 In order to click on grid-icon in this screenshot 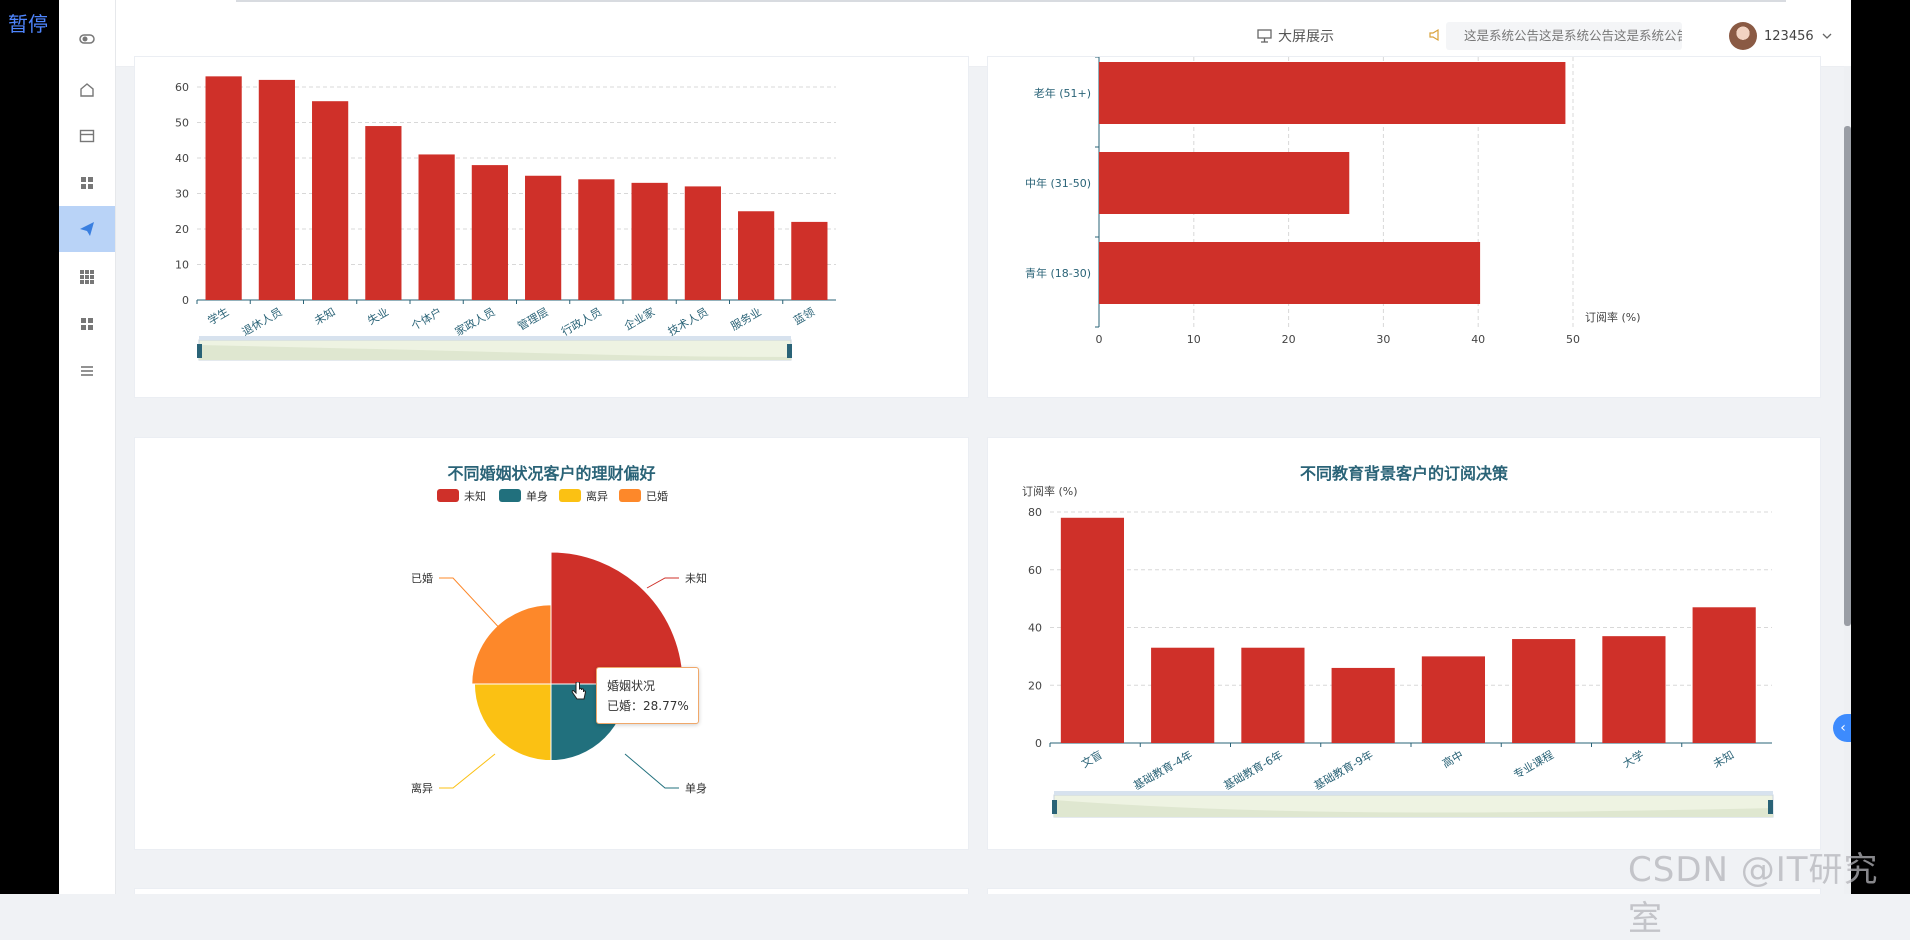, I will do `click(87, 324)`.